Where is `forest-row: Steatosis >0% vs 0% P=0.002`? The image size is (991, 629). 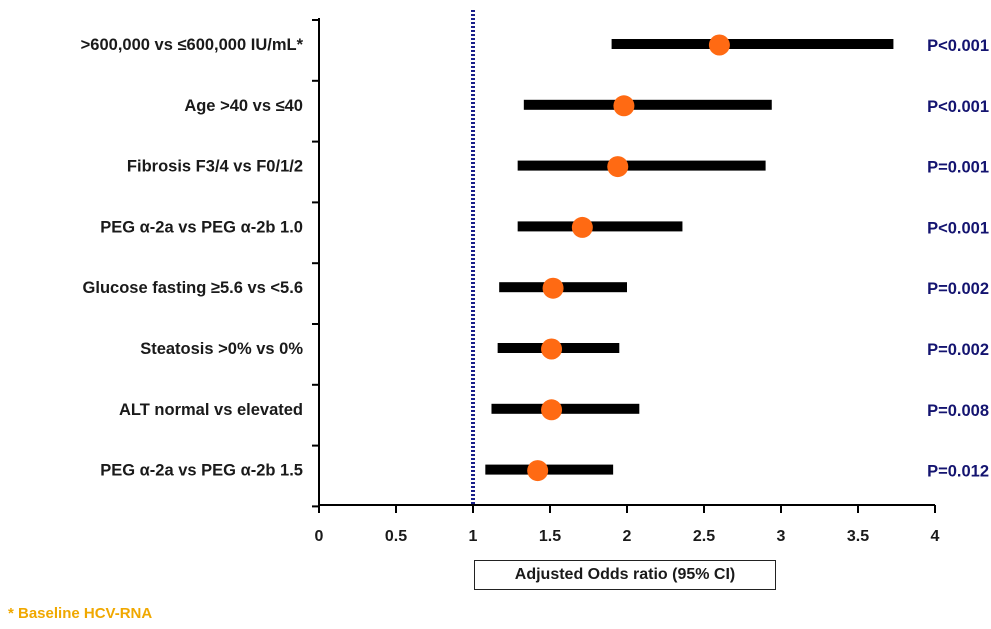
forest-row: Steatosis >0% vs 0% P=0.002 is located at coordinates (564, 349).